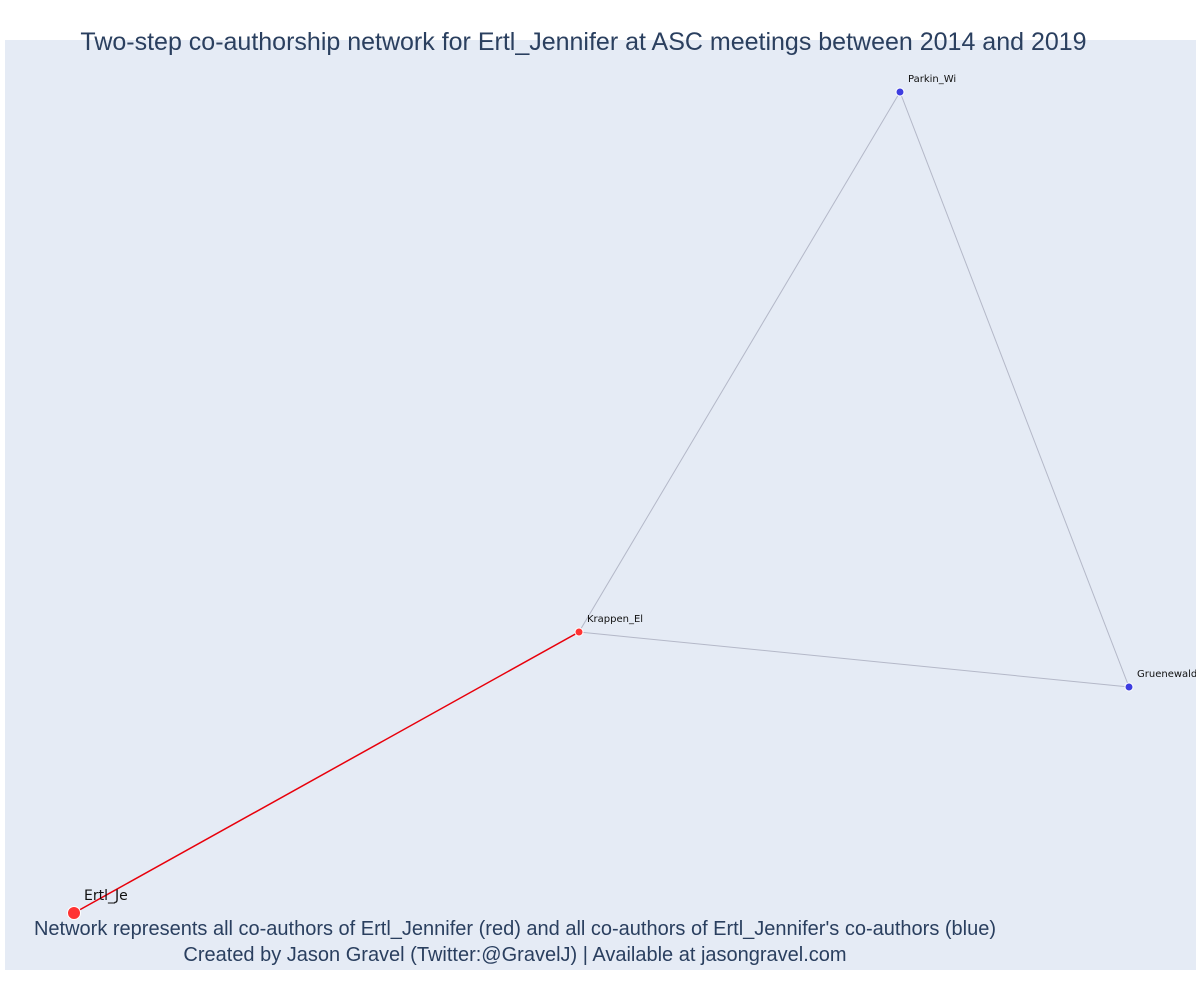  I want to click on node-krappen, so click(579, 632).